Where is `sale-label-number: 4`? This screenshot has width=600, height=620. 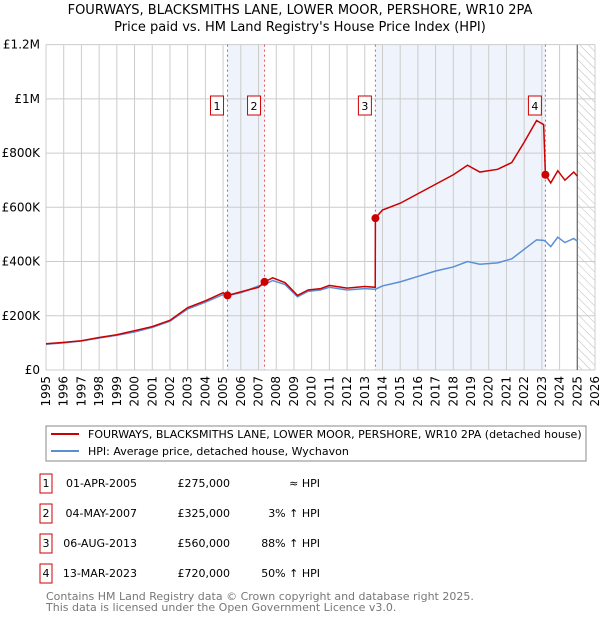
sale-label-number: 4 is located at coordinates (534, 106).